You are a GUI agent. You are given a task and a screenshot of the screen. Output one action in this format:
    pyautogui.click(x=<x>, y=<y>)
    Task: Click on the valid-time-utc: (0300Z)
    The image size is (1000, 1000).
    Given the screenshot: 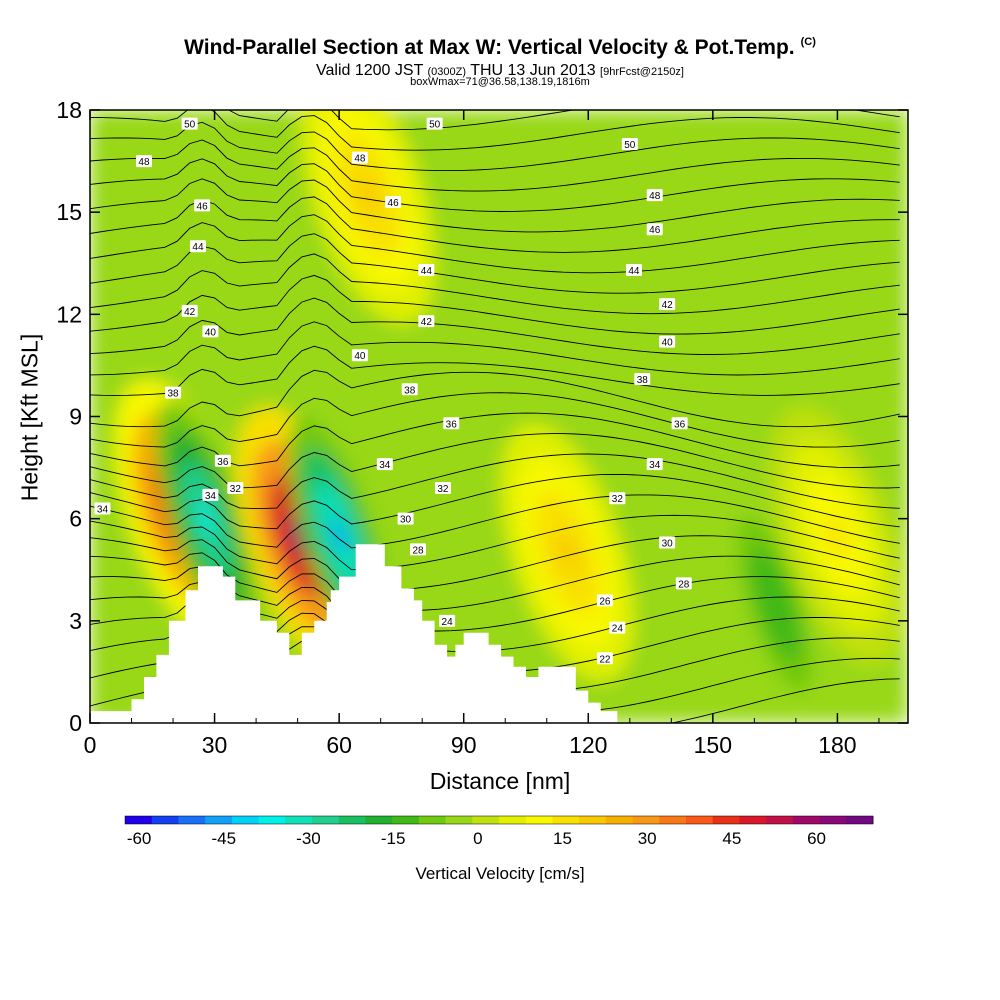 What is the action you would take?
    pyautogui.click(x=447, y=72)
    